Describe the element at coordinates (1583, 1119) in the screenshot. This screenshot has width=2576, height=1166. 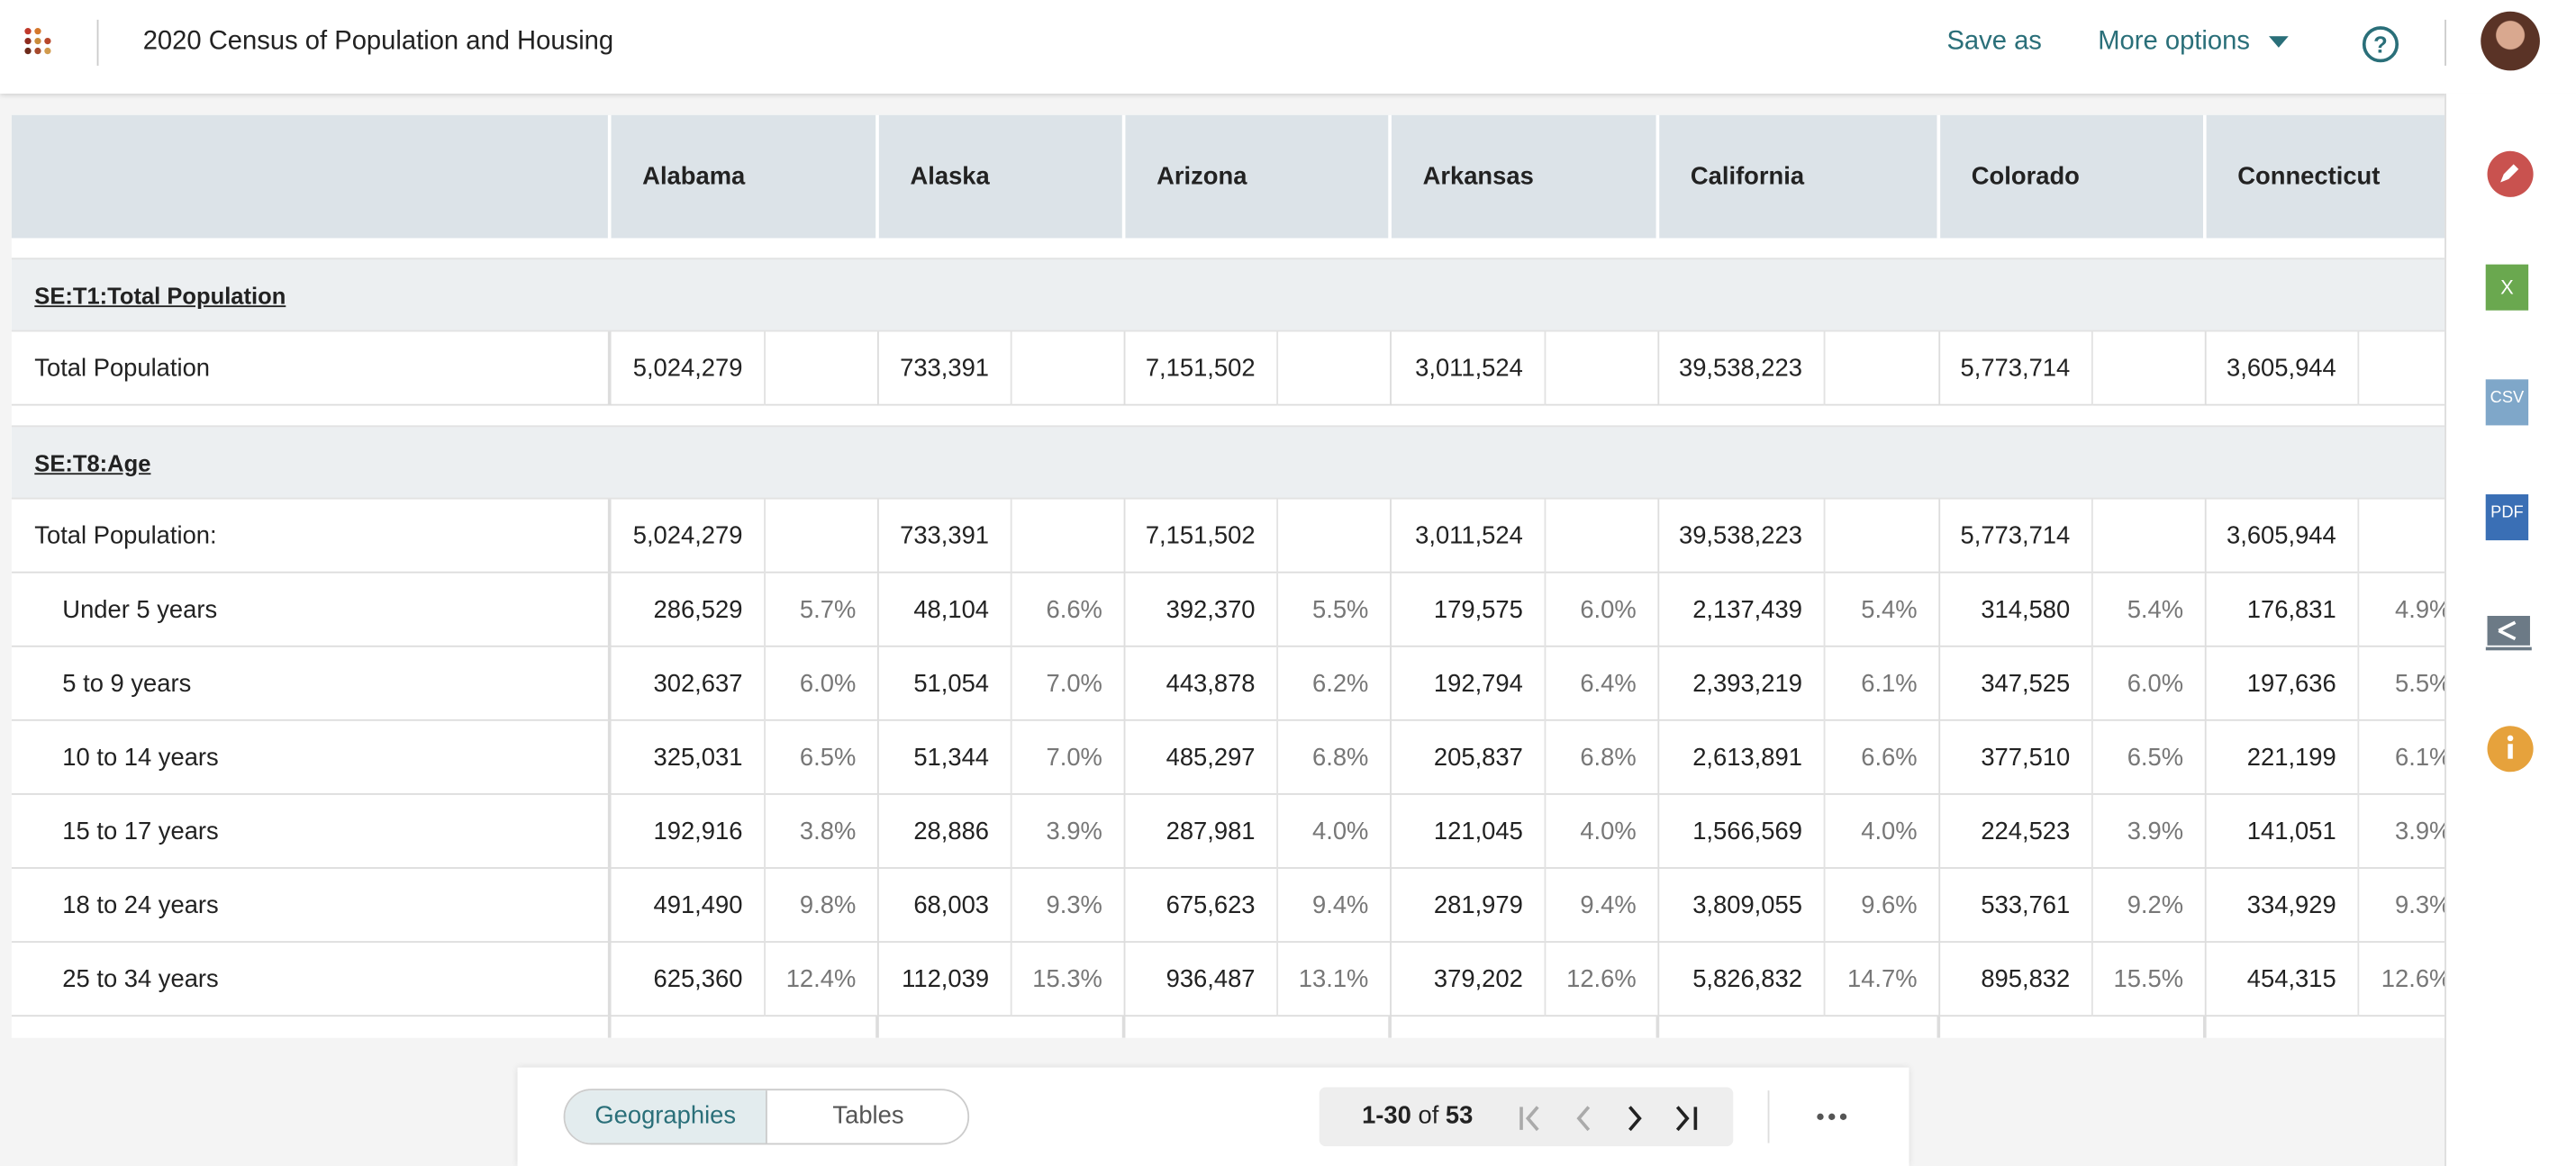
I see `prev-page` at that location.